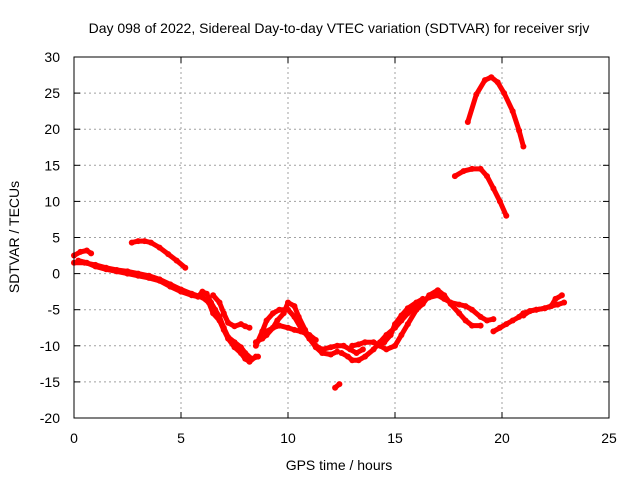 The image size is (640, 480). What do you see at coordinates (52, 57) in the screenshot?
I see `y-tick-label: 30` at bounding box center [52, 57].